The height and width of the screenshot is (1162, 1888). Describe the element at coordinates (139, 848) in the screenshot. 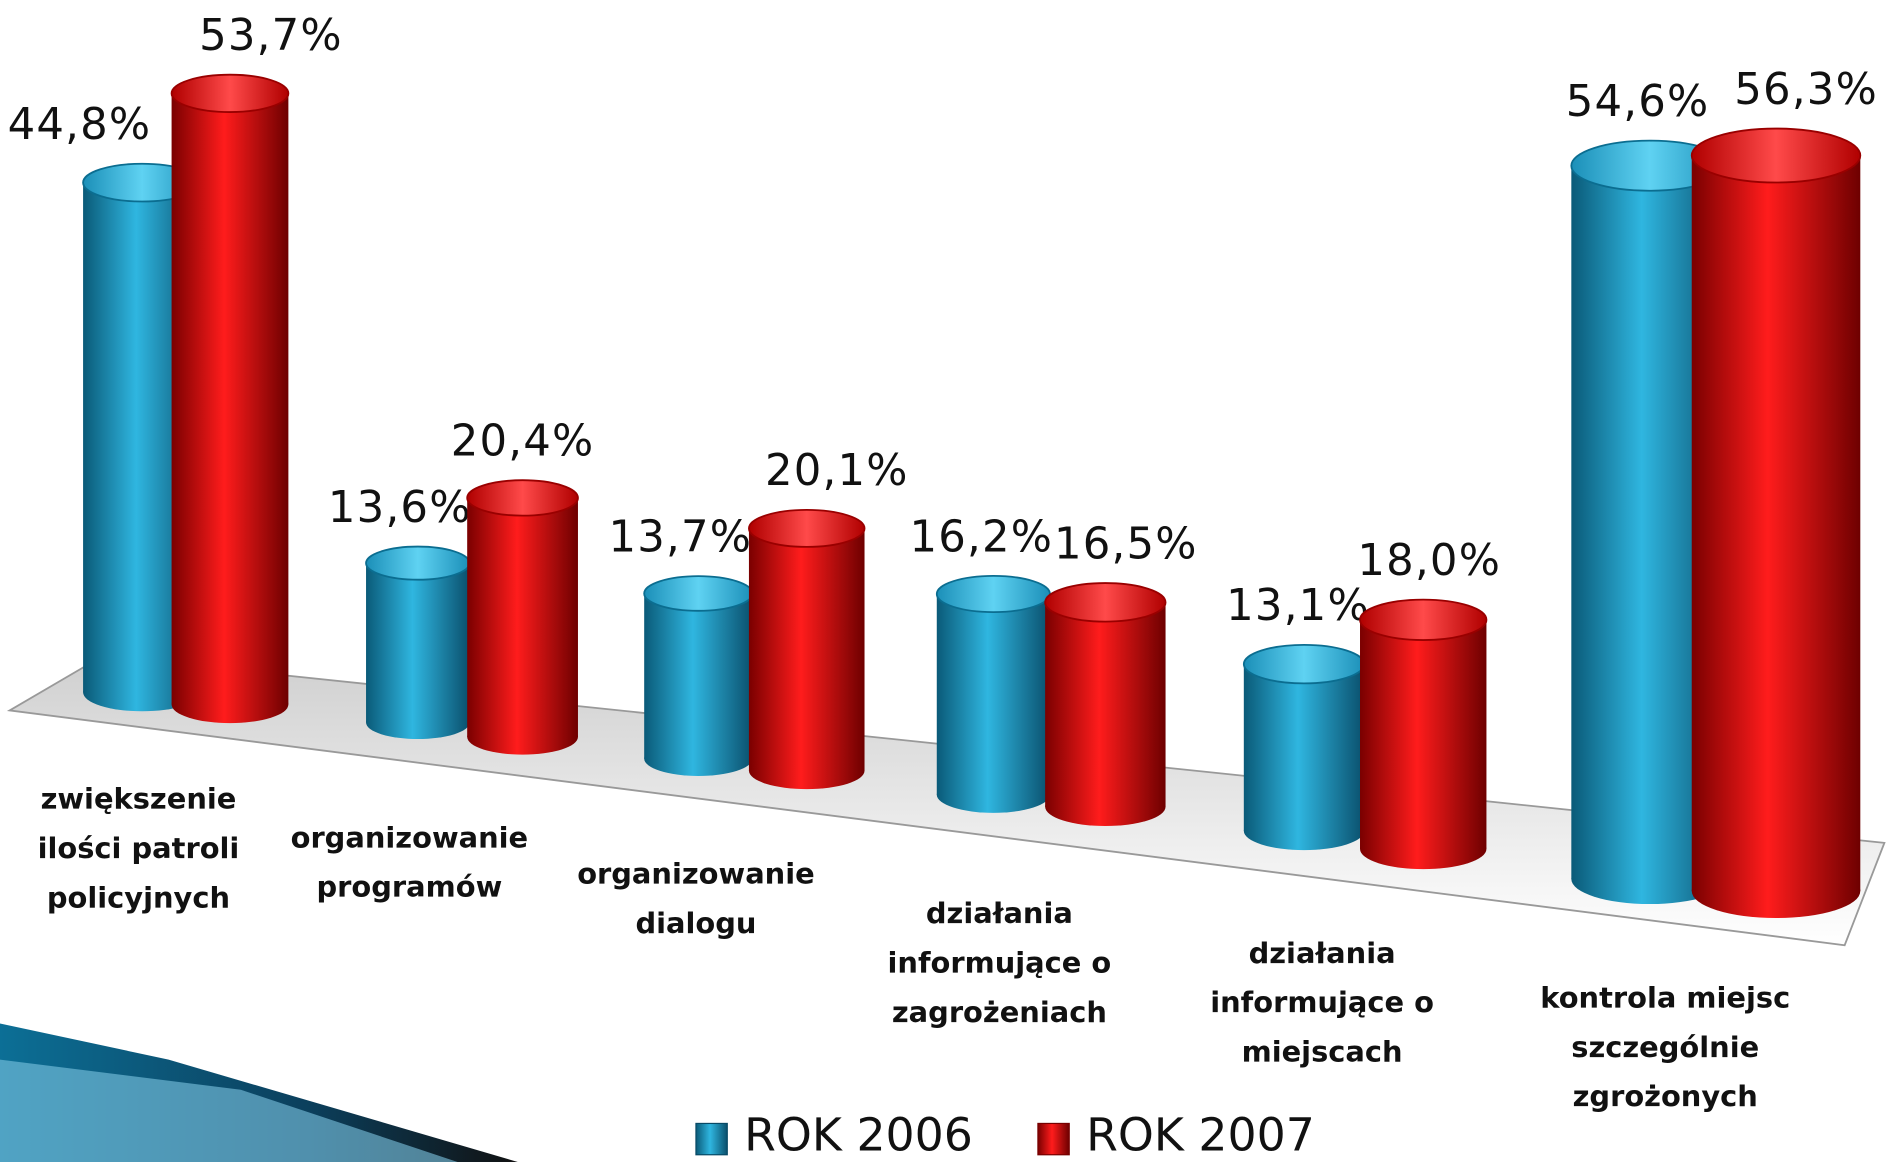

I see `category-label: ilości patroli` at that location.